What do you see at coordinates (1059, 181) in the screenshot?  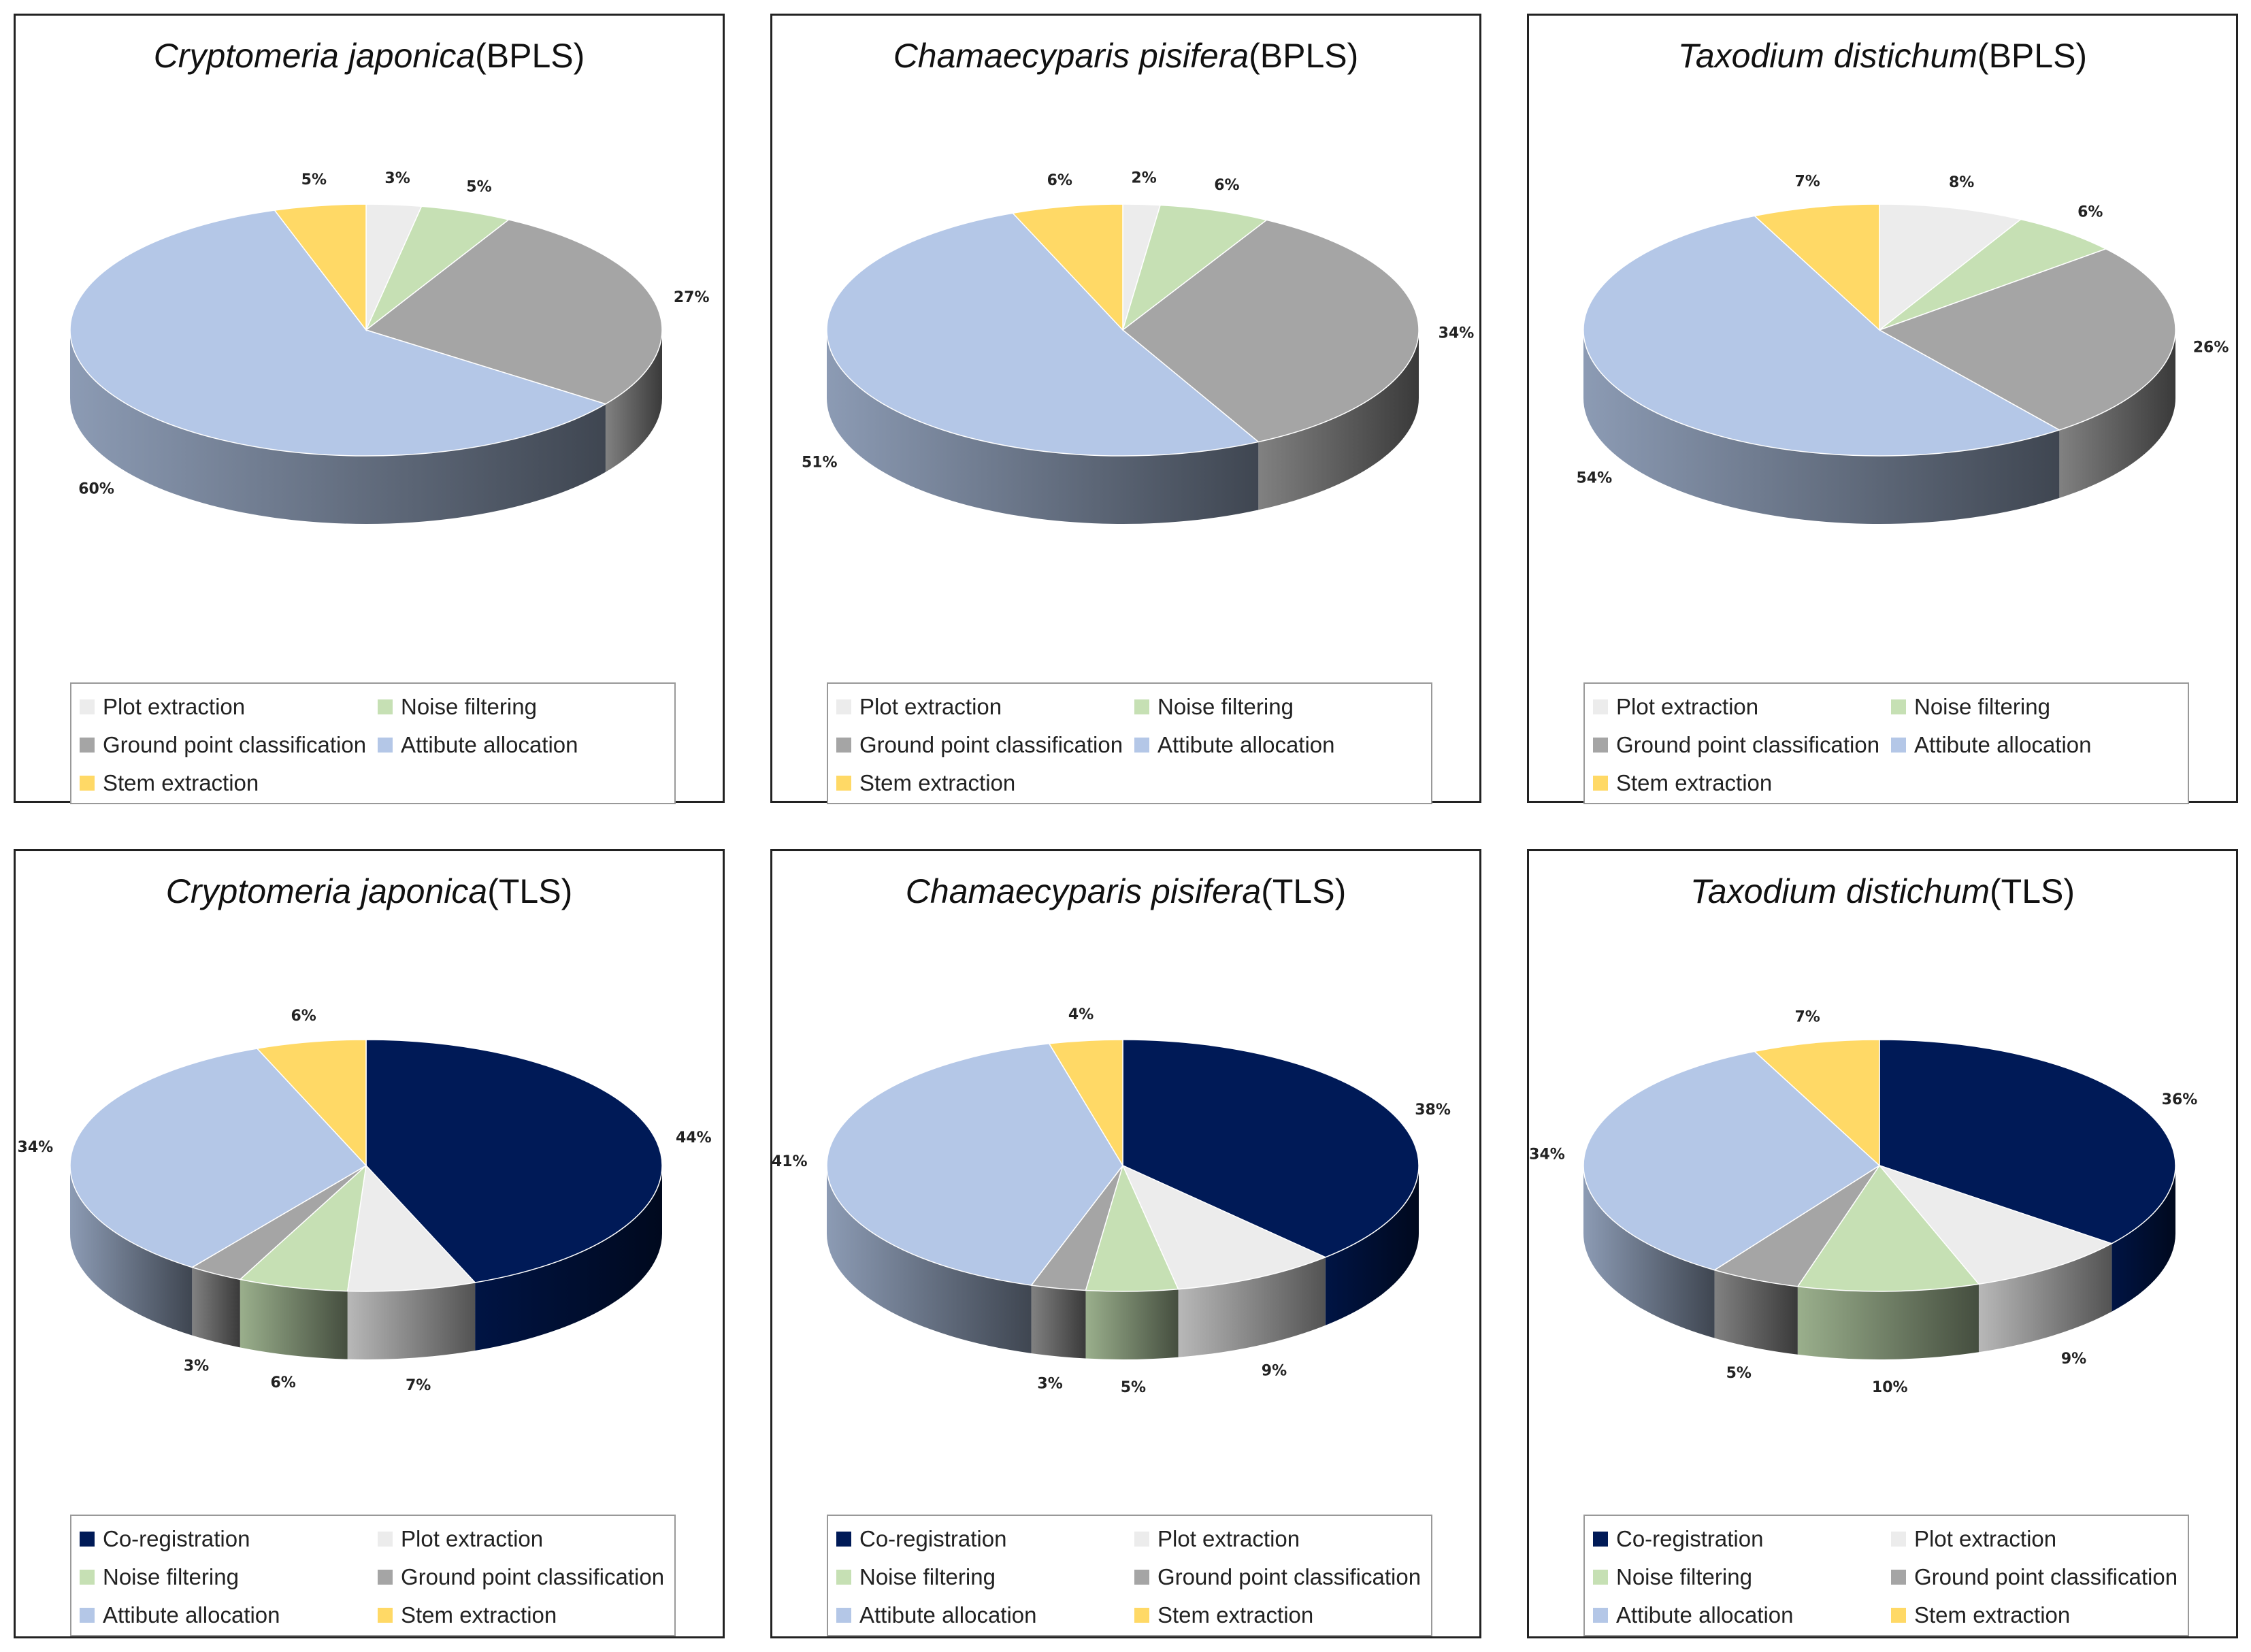 I see `data-label-stem-extraction: 6%` at bounding box center [1059, 181].